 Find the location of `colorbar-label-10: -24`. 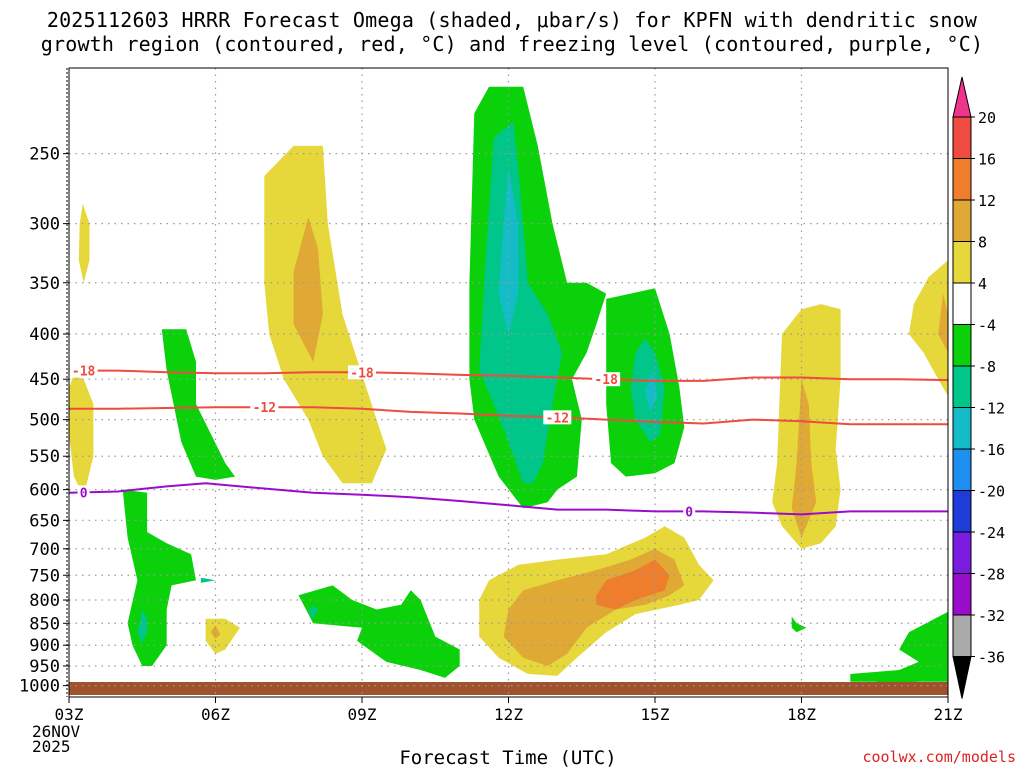

colorbar-label-10: -24 is located at coordinates (991, 533).